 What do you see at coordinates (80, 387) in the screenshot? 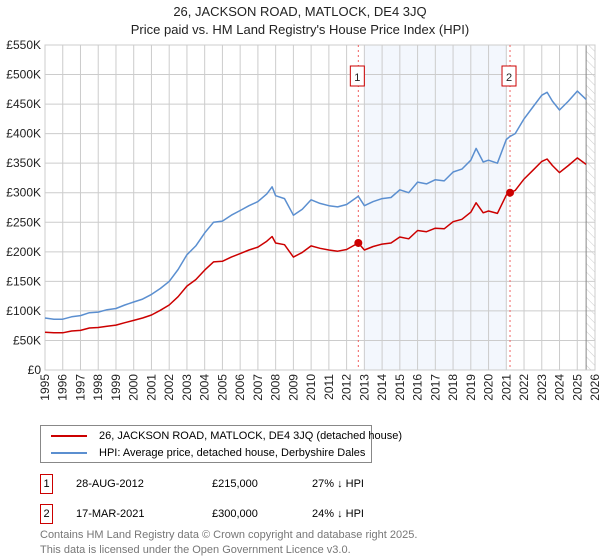
I see `x-tick-label: 1997` at bounding box center [80, 387].